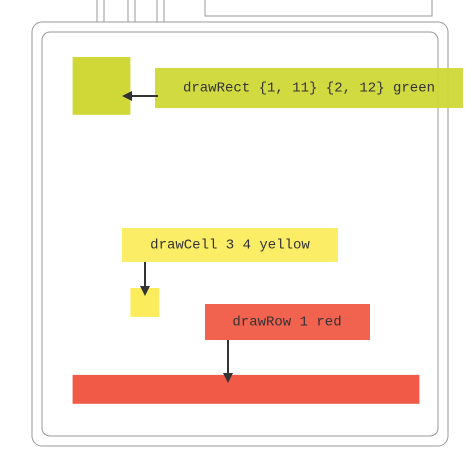 The width and height of the screenshot is (474, 474). What do you see at coordinates (309, 89) in the screenshot?
I see `annotation-text: drawRect {1, 11} {2, 12} green` at bounding box center [309, 89].